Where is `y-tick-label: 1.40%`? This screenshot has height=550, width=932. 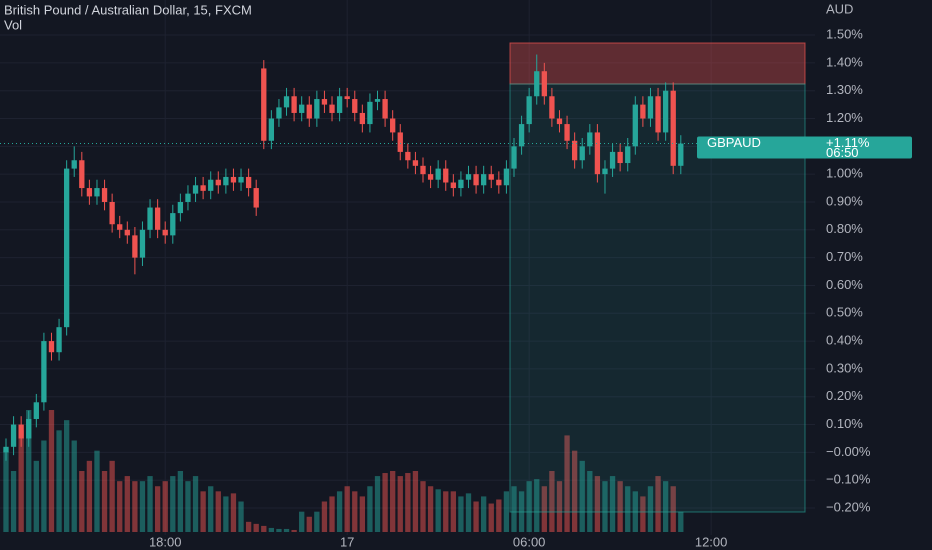
y-tick-label: 1.40% is located at coordinates (844, 61).